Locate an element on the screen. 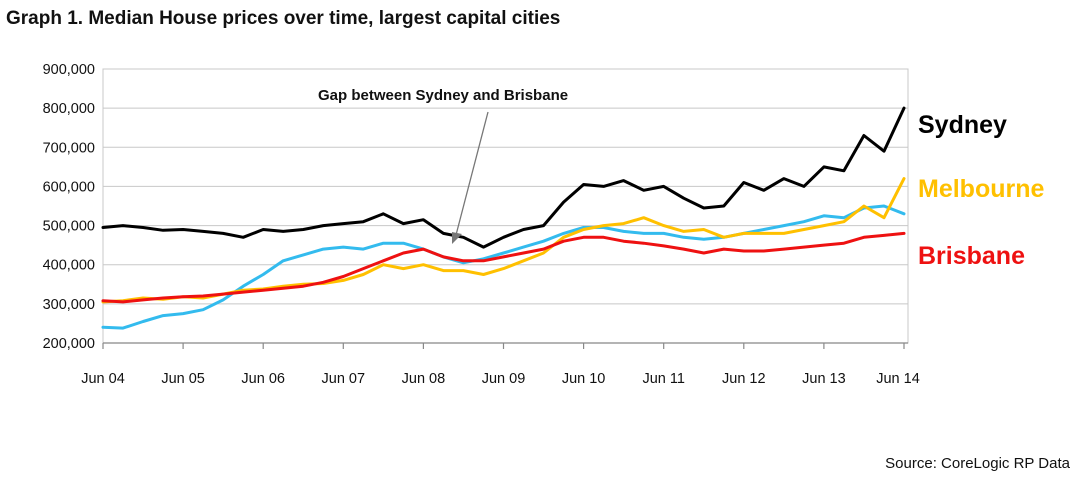  x-tick-label: Jun 06 is located at coordinates (263, 379).